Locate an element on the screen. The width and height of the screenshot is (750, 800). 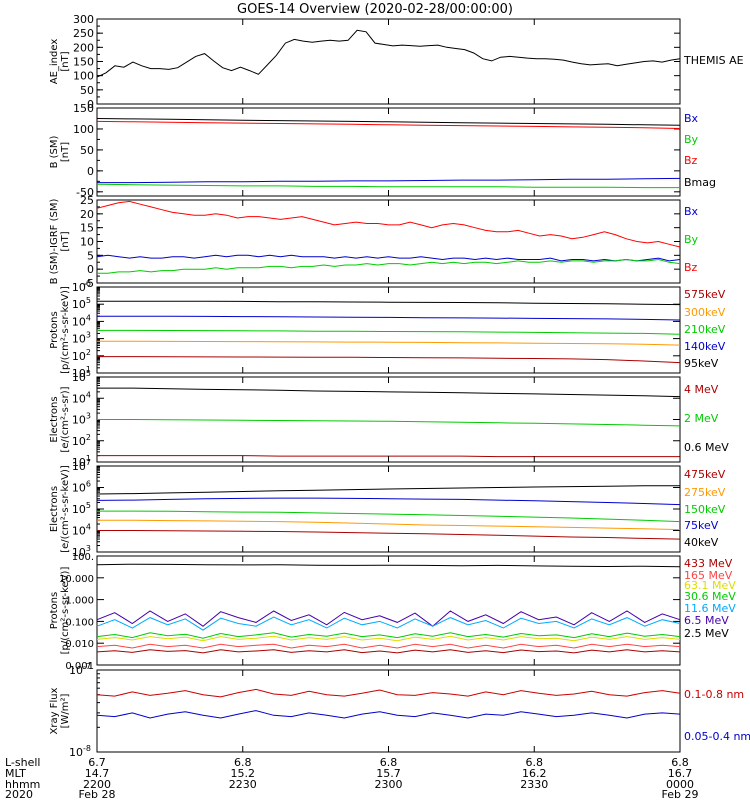
y-axis-label: Electrons is located at coordinates (54, 419).